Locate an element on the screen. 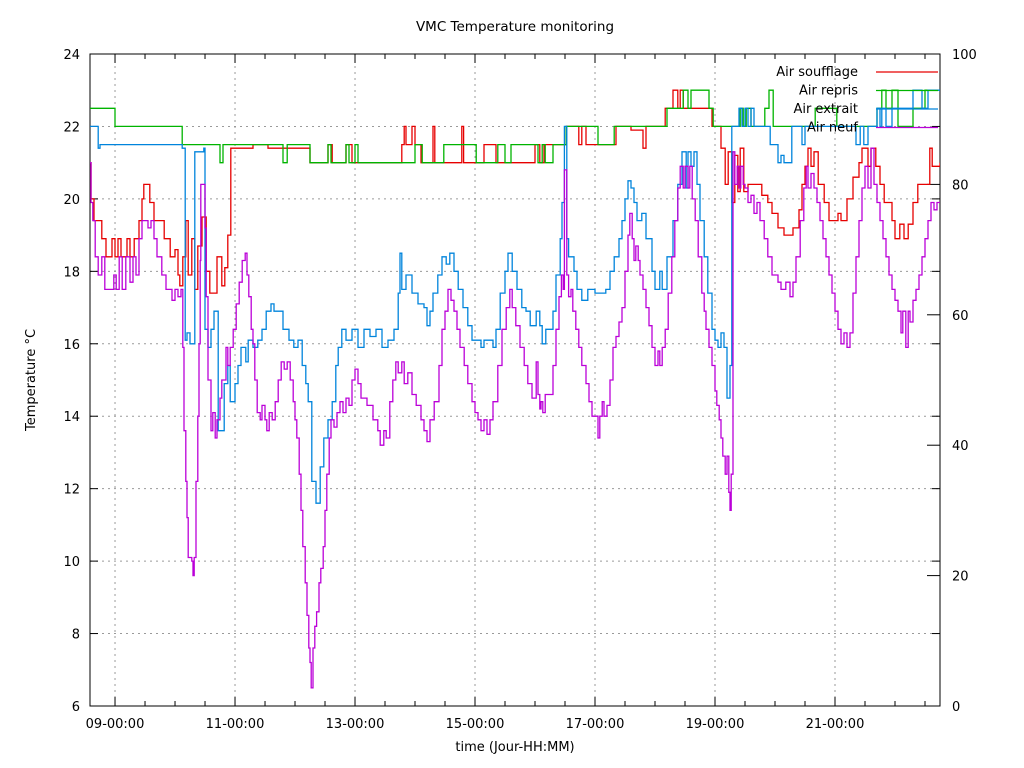 Image resolution: width=1024 pixels, height=768 pixels. y-left-tick-label: 6 is located at coordinates (76, 707).